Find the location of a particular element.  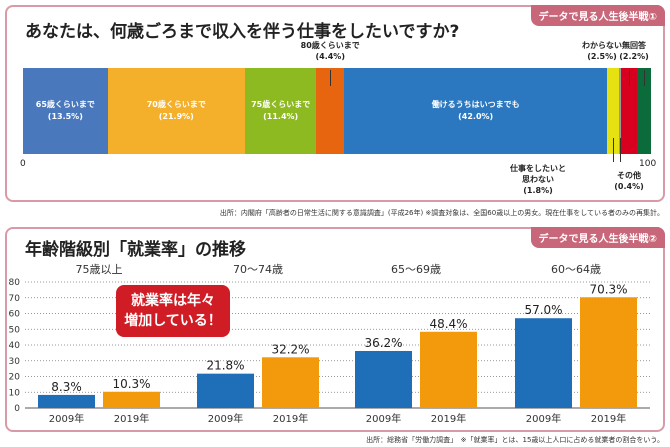

segment-annotation: 80歳くらいまで (4.4%) is located at coordinates (330, 51).